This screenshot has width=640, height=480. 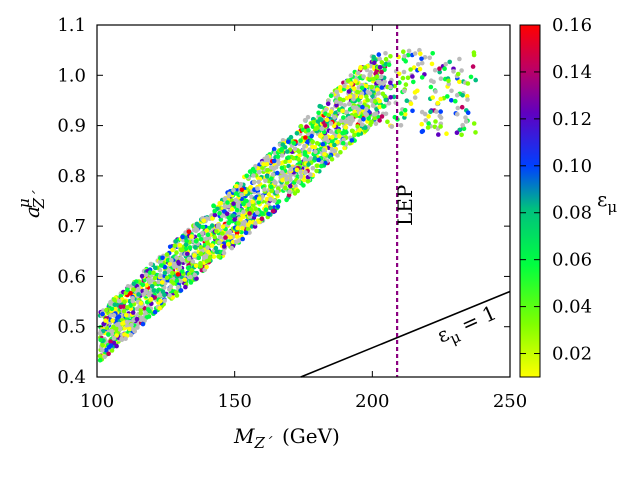 What do you see at coordinates (572, 354) in the screenshot?
I see `colorbar-tick-label: 0.02` at bounding box center [572, 354].